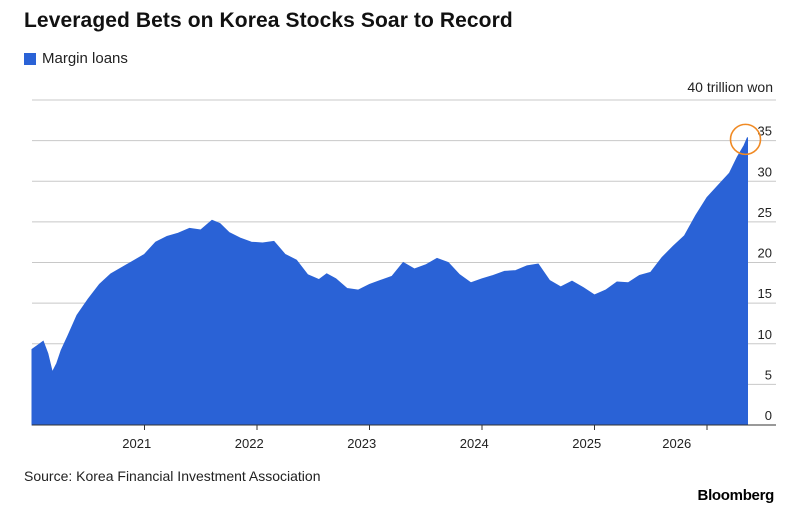 This screenshot has height=510, width=800. Describe the element at coordinates (765, 253) in the screenshot. I see `y-tick-label: 20` at that location.